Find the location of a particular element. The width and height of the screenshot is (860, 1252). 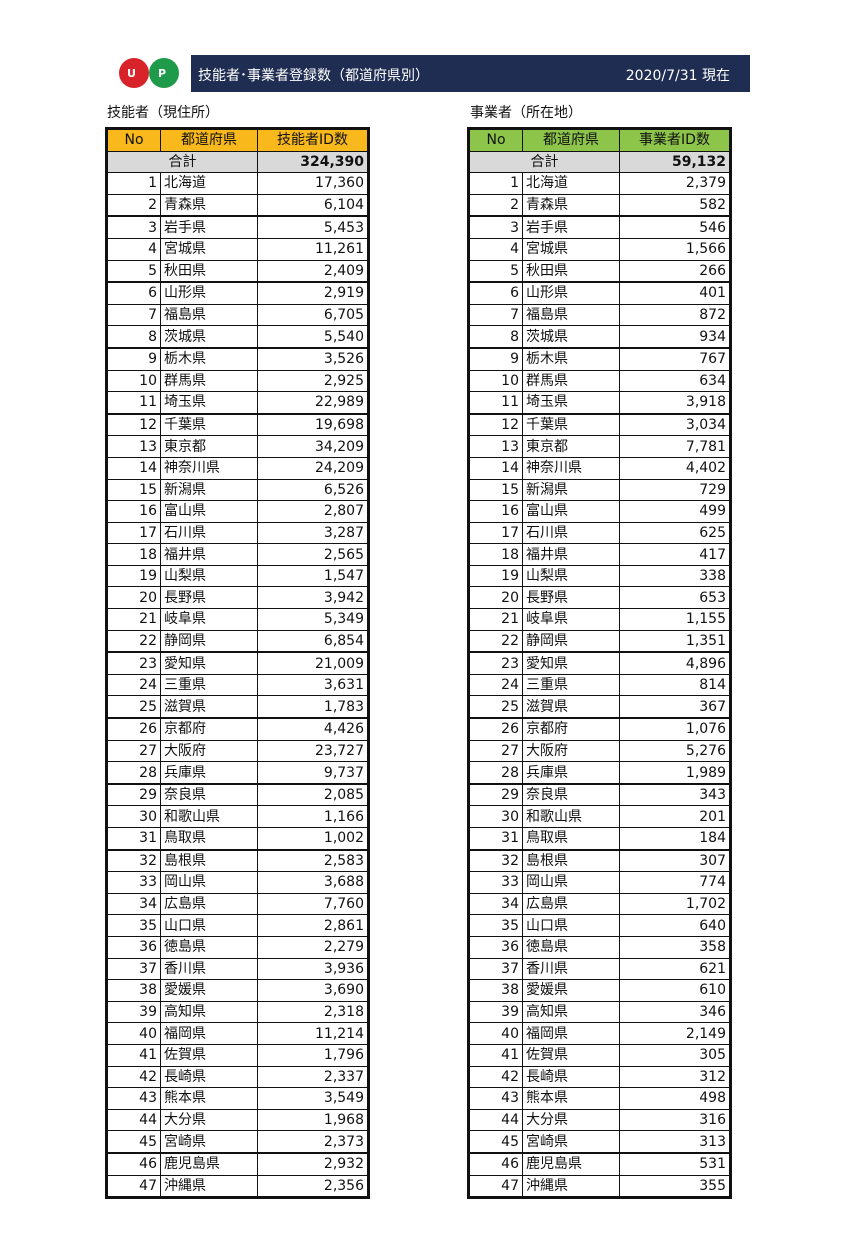

table-row: 8 茨城県 934 is located at coordinates (599, 337).